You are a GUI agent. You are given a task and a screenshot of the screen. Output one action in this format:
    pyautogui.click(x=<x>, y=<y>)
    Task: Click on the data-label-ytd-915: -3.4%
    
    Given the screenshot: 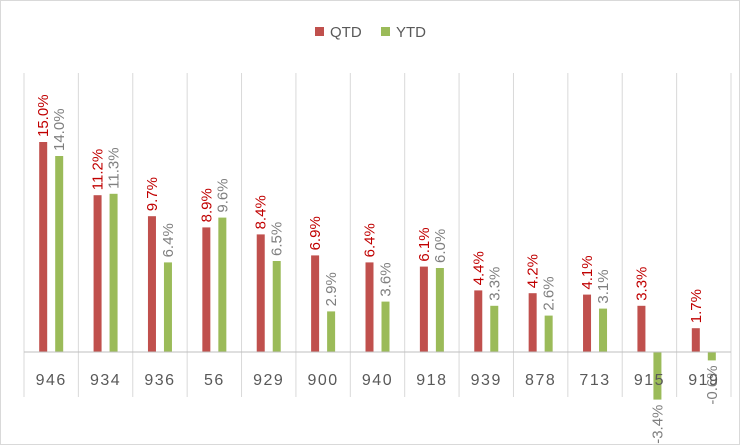 What is the action you would take?
    pyautogui.click(x=657, y=424)
    